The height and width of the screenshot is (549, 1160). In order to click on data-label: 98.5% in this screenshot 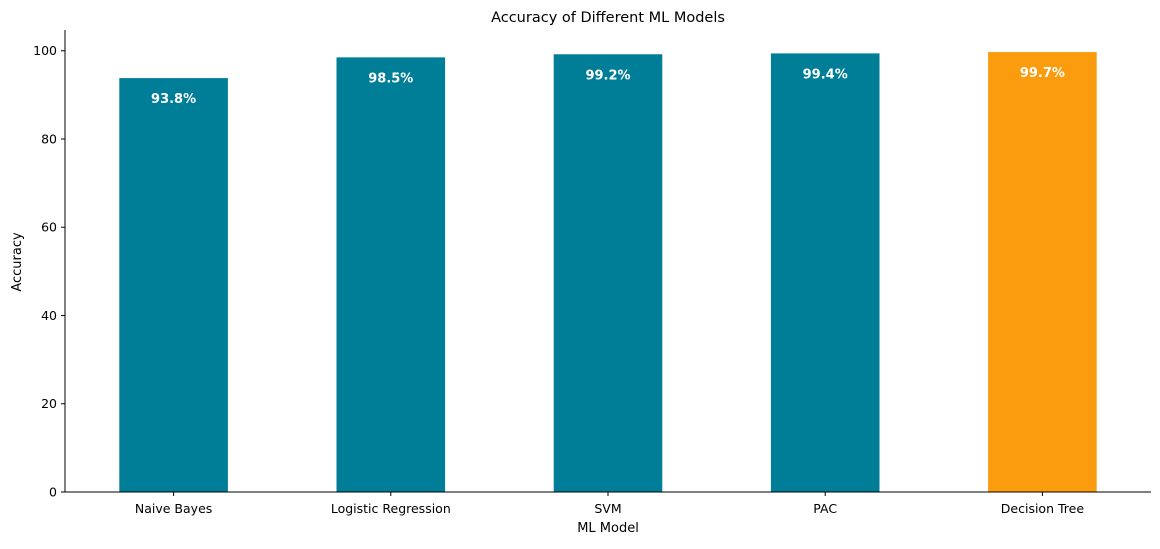, I will do `click(390, 78)`.